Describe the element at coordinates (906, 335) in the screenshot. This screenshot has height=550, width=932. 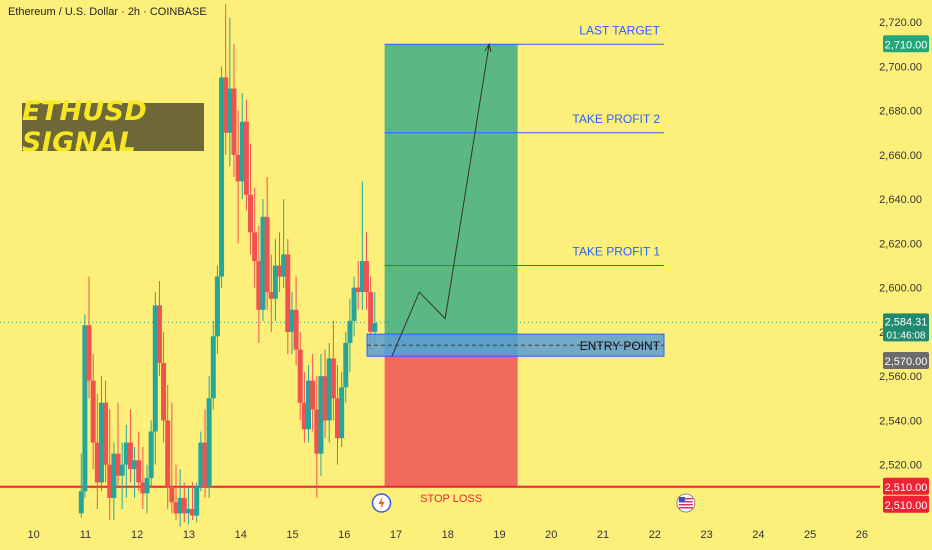
I see `countdown-tag: 01:46:08` at that location.